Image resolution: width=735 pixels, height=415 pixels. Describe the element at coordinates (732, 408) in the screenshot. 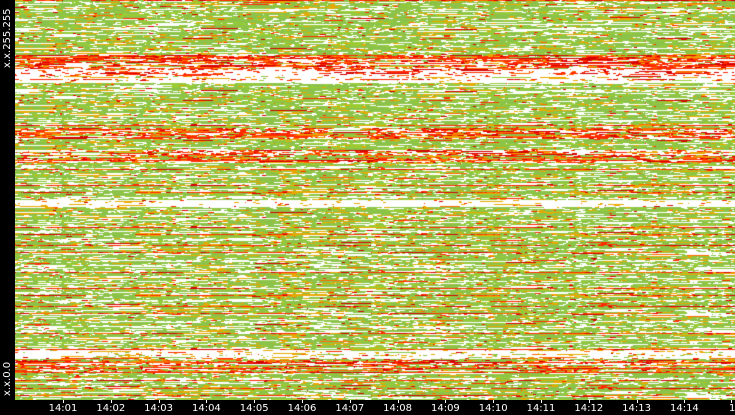

I see `x-axis-tick-label: 14` at that location.